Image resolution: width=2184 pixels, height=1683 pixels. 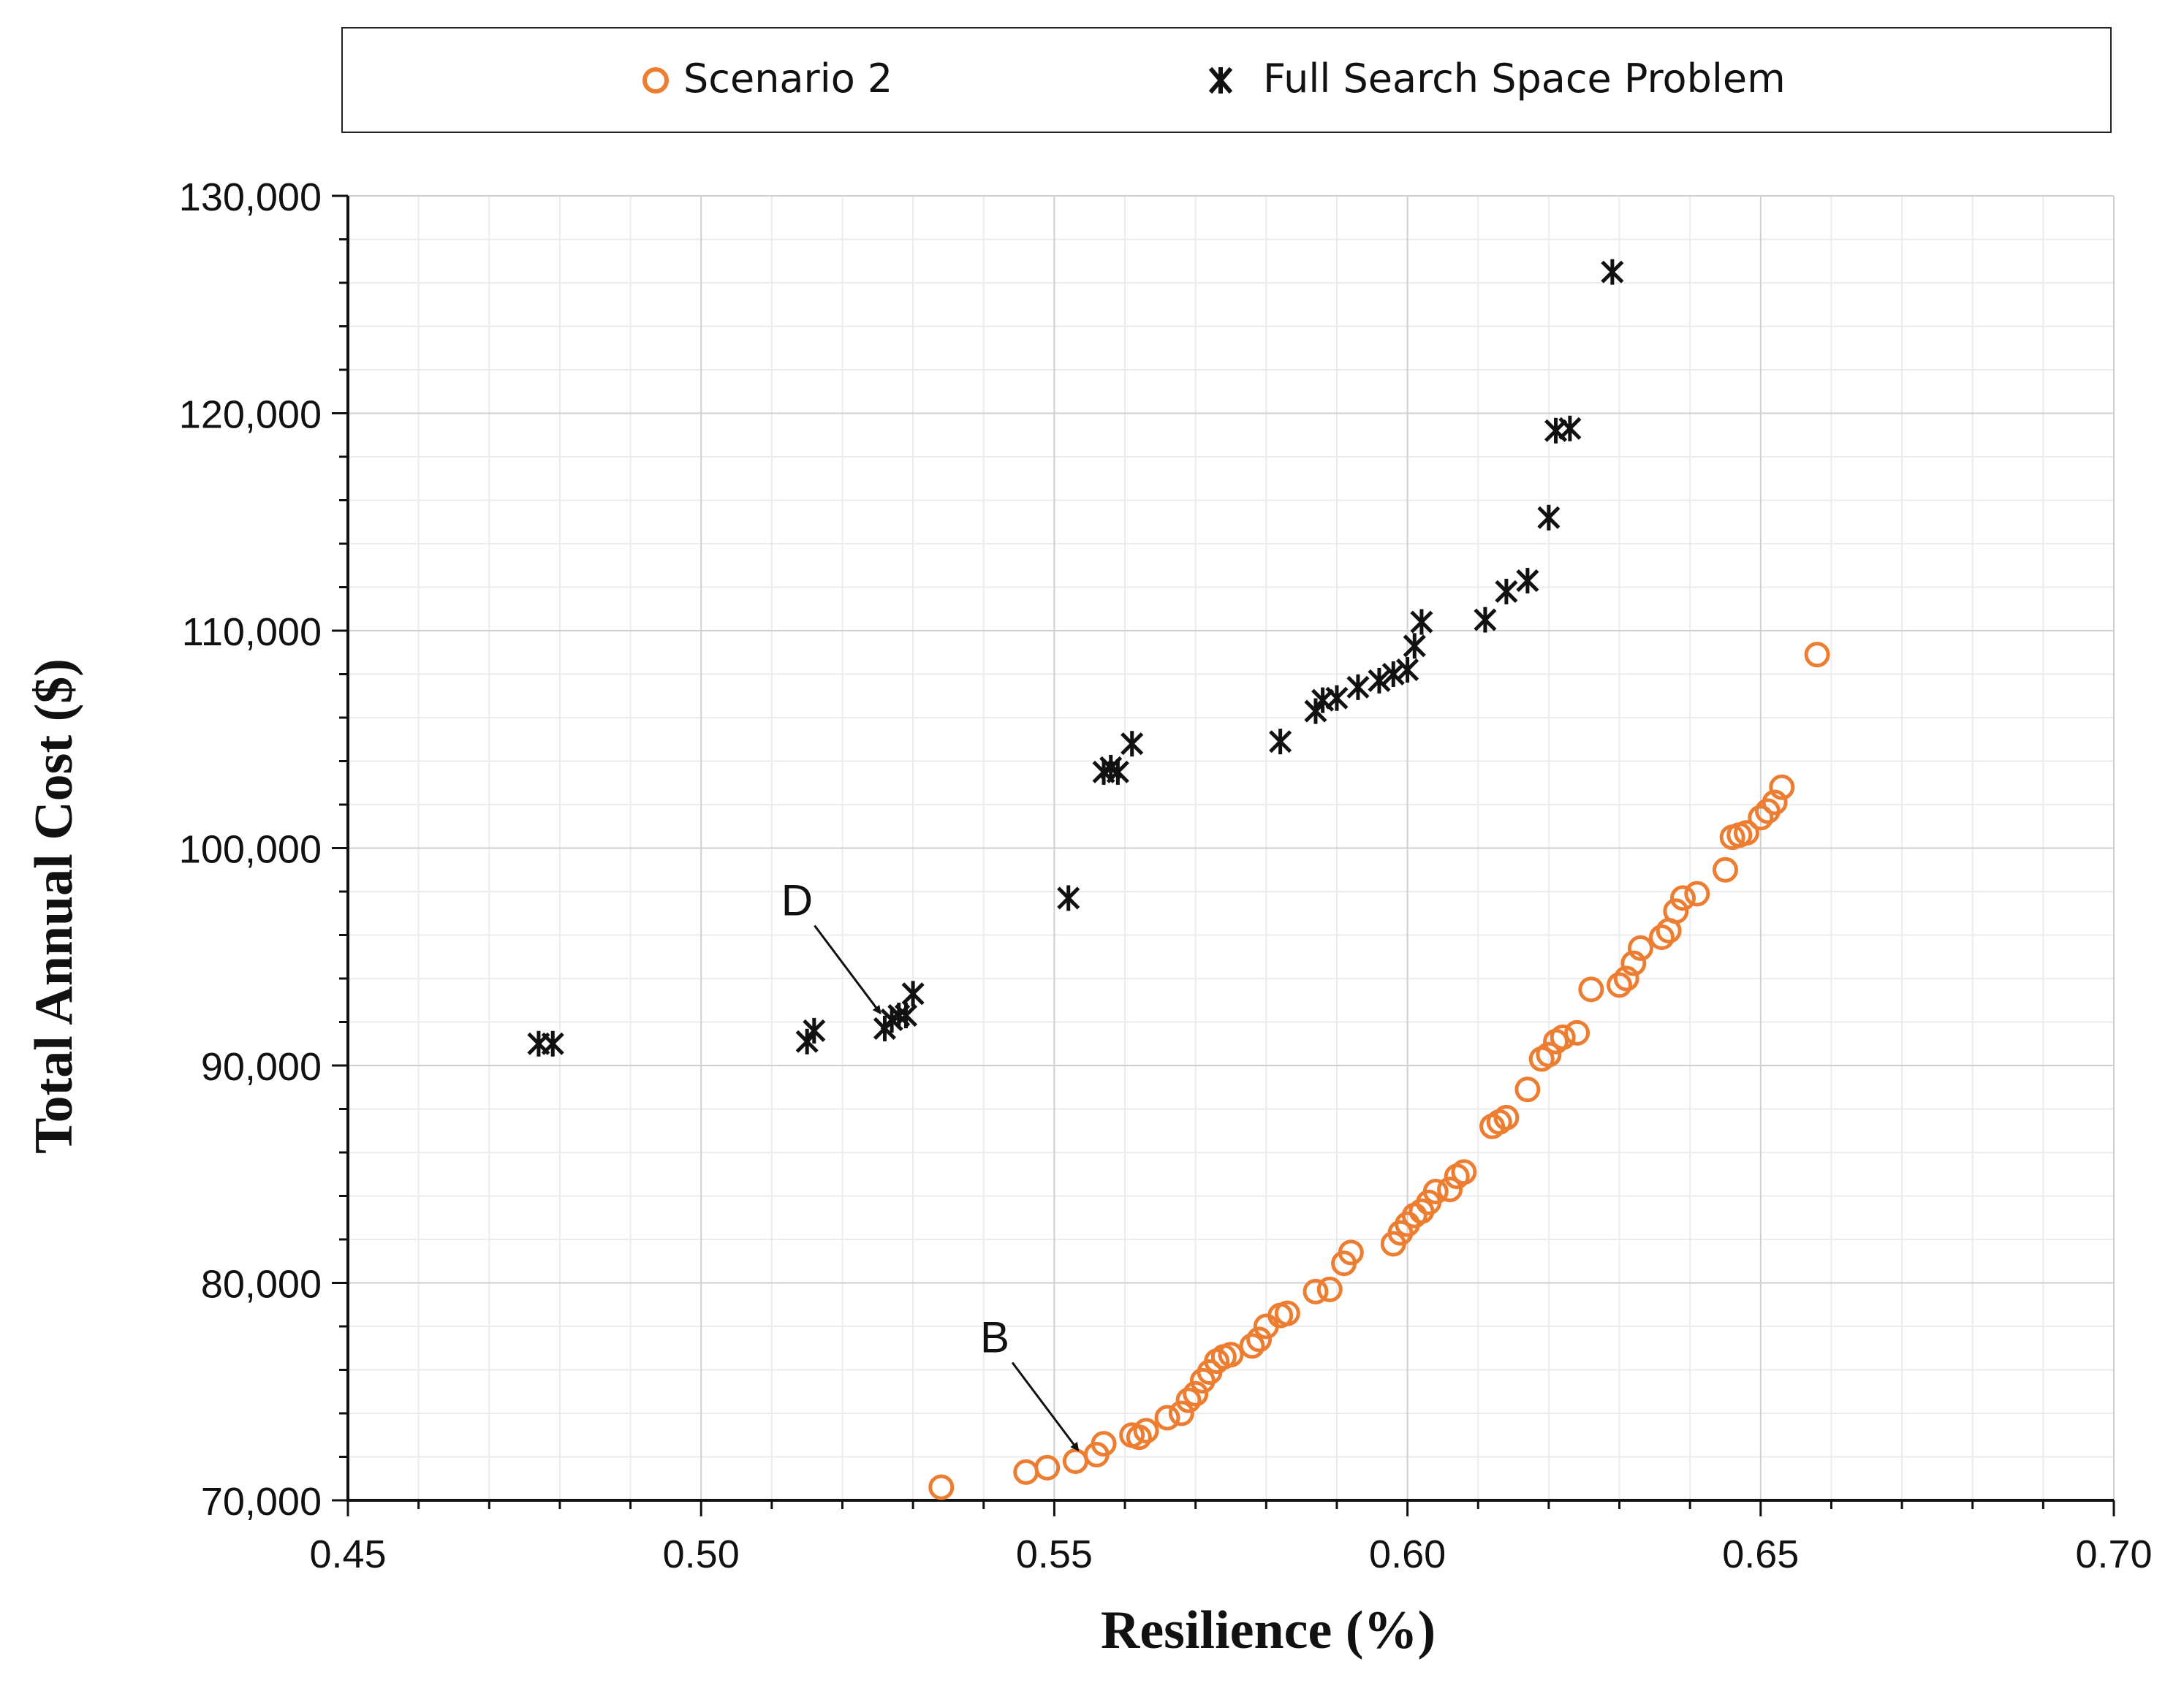 What do you see at coordinates (252, 632) in the screenshot?
I see `y-tick-label: 110,000` at bounding box center [252, 632].